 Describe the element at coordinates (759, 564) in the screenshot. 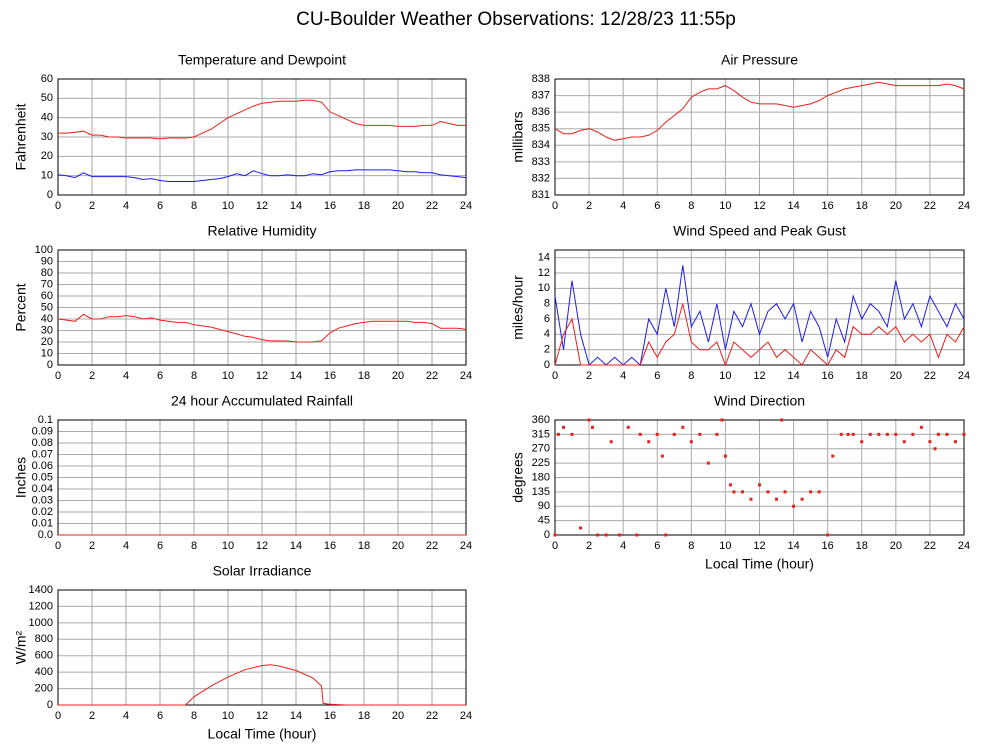

I see `x-axis-label: Local Time (hour)` at that location.